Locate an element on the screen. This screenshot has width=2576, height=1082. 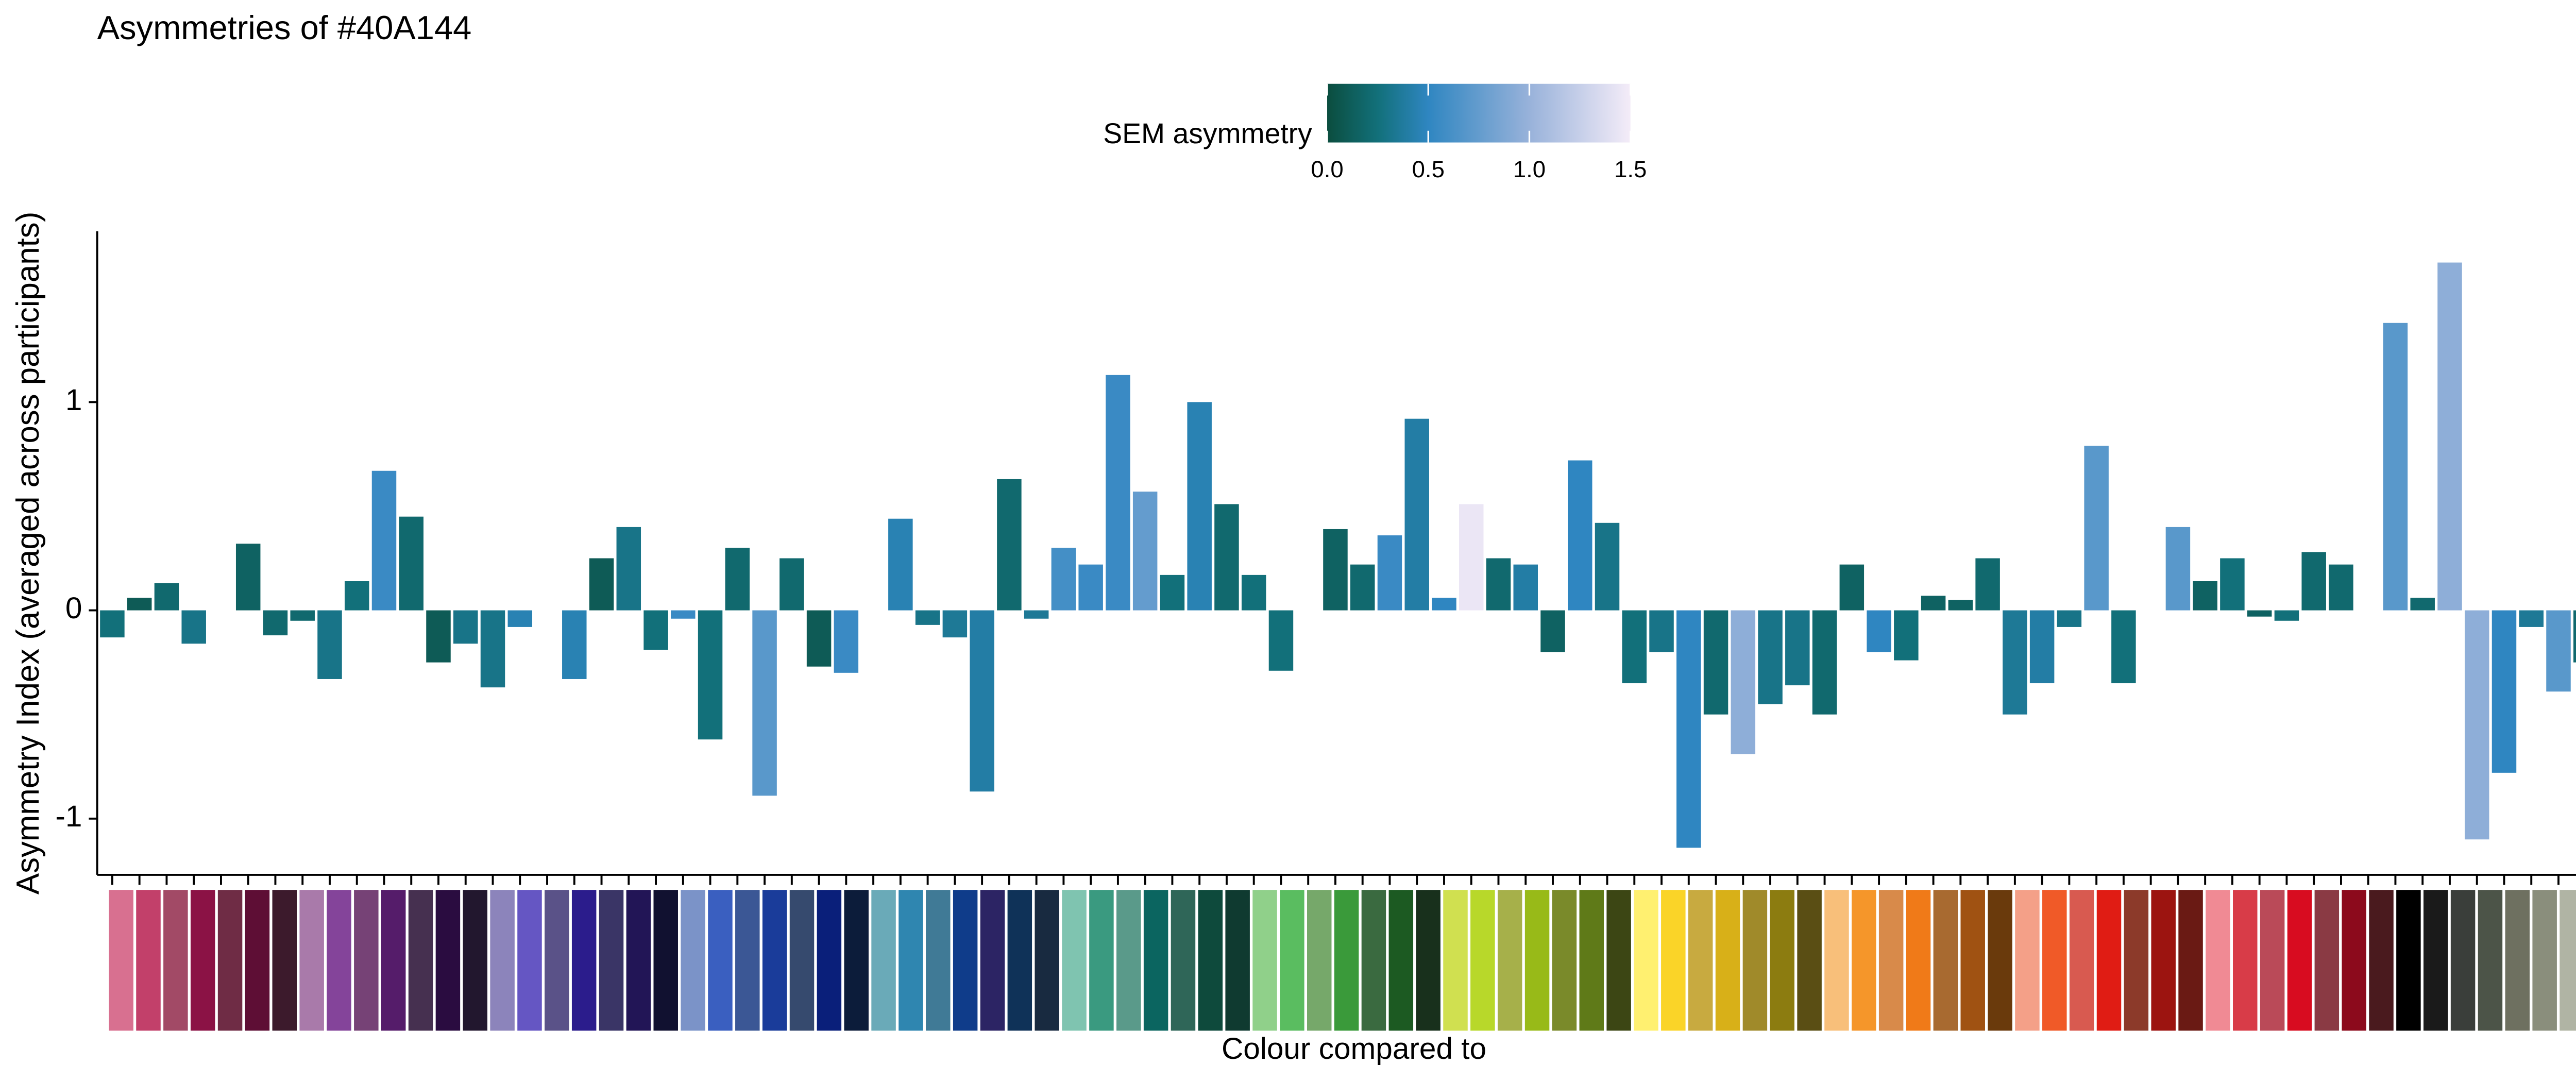
colorbar-tick-label: 0.5 is located at coordinates (1428, 169).